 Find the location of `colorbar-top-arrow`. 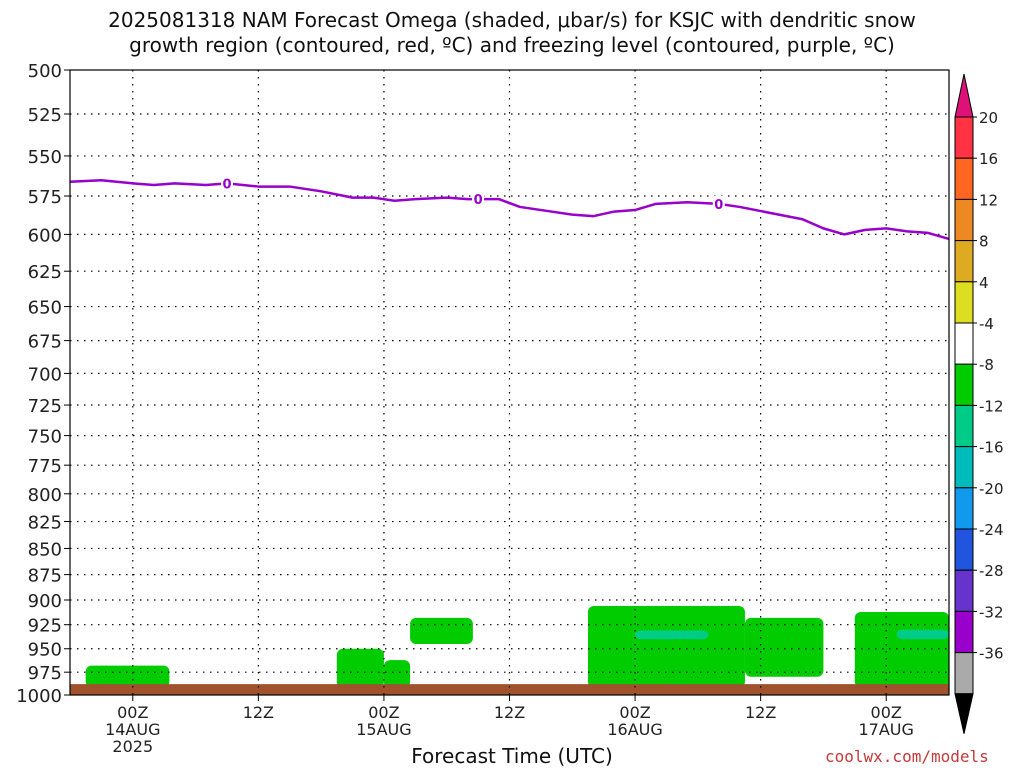

colorbar-top-arrow is located at coordinates (964, 95).